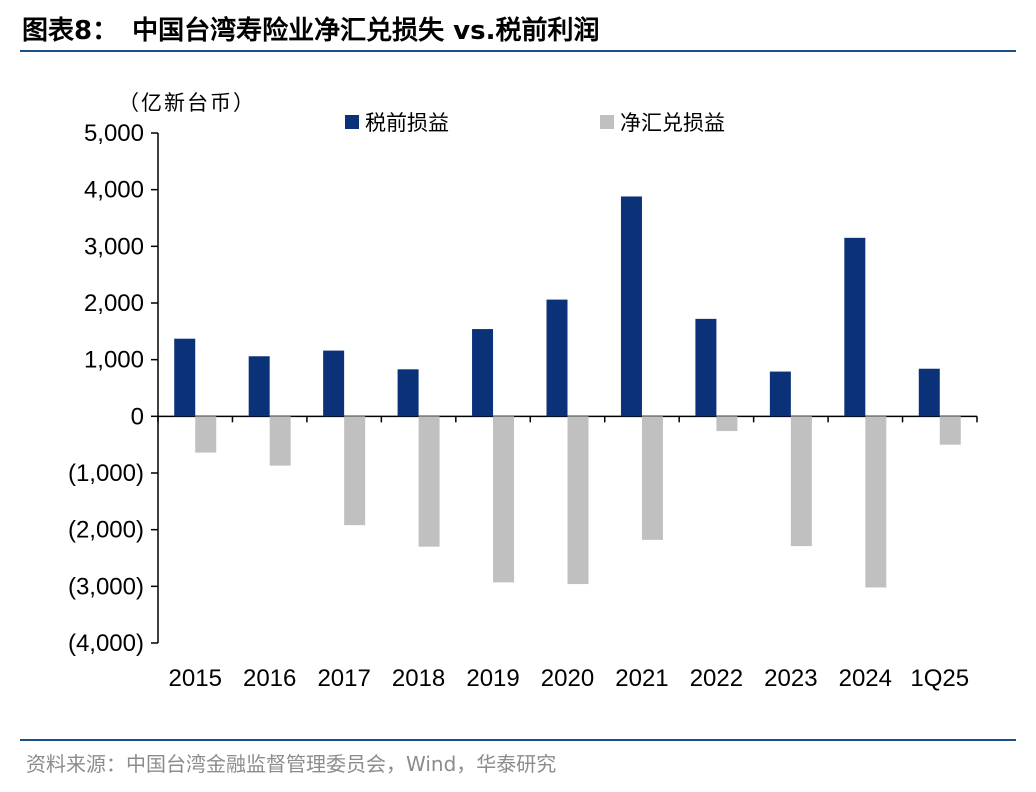 This screenshot has height=792, width=1036. What do you see at coordinates (106, 530) in the screenshot?
I see `y-tick-label: (2,000)` at bounding box center [106, 530].